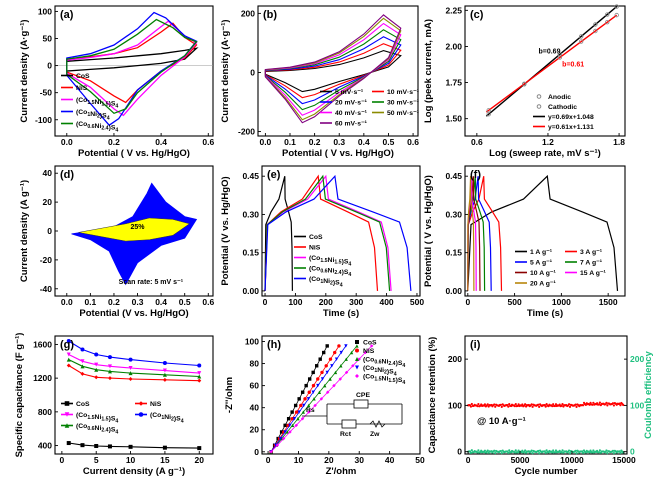 The image size is (667, 497). What do you see at coordinates (46, 260) in the screenshot?
I see `y-tick-label: -20` at bounding box center [46, 260].